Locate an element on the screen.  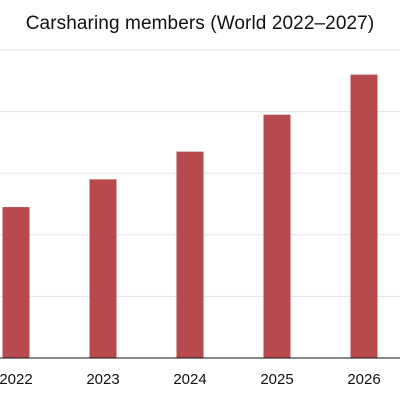
x-tick-label-2023: 2023 is located at coordinates (102, 379).